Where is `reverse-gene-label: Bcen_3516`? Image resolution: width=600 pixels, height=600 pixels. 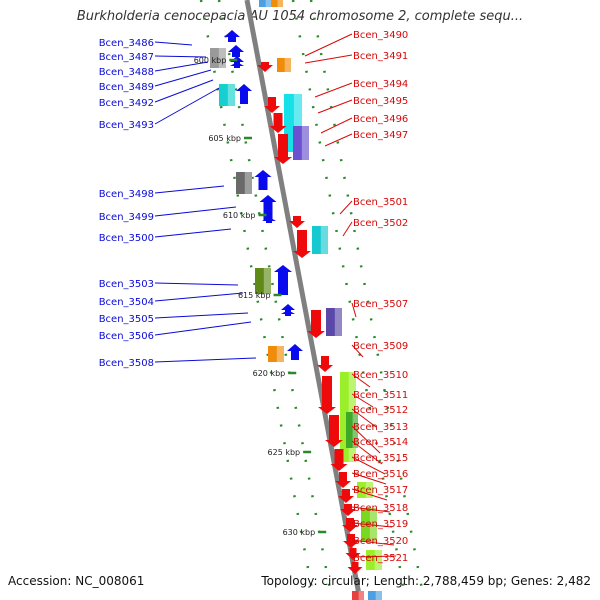
reverse-gene-label: Bcen_3516 is located at coordinates (380, 474).